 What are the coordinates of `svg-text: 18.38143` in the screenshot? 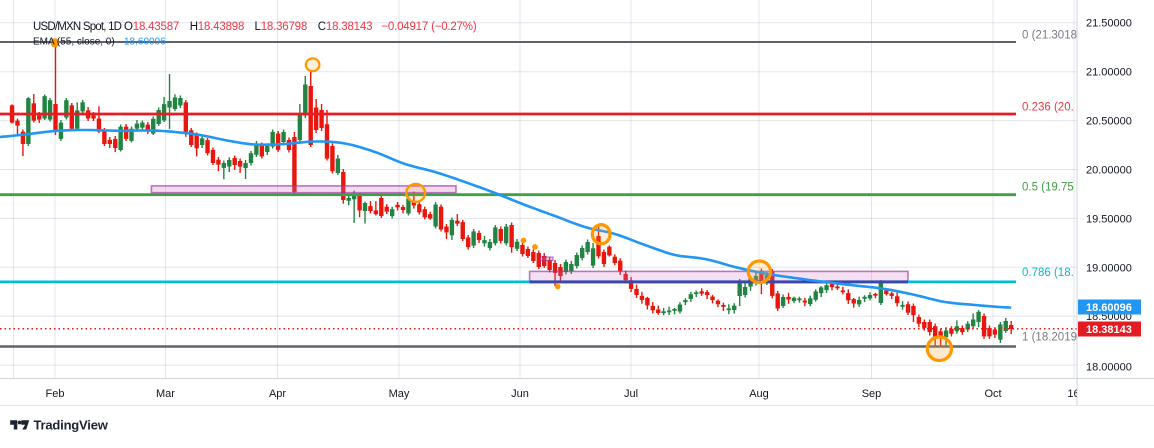 It's located at (1109, 330).